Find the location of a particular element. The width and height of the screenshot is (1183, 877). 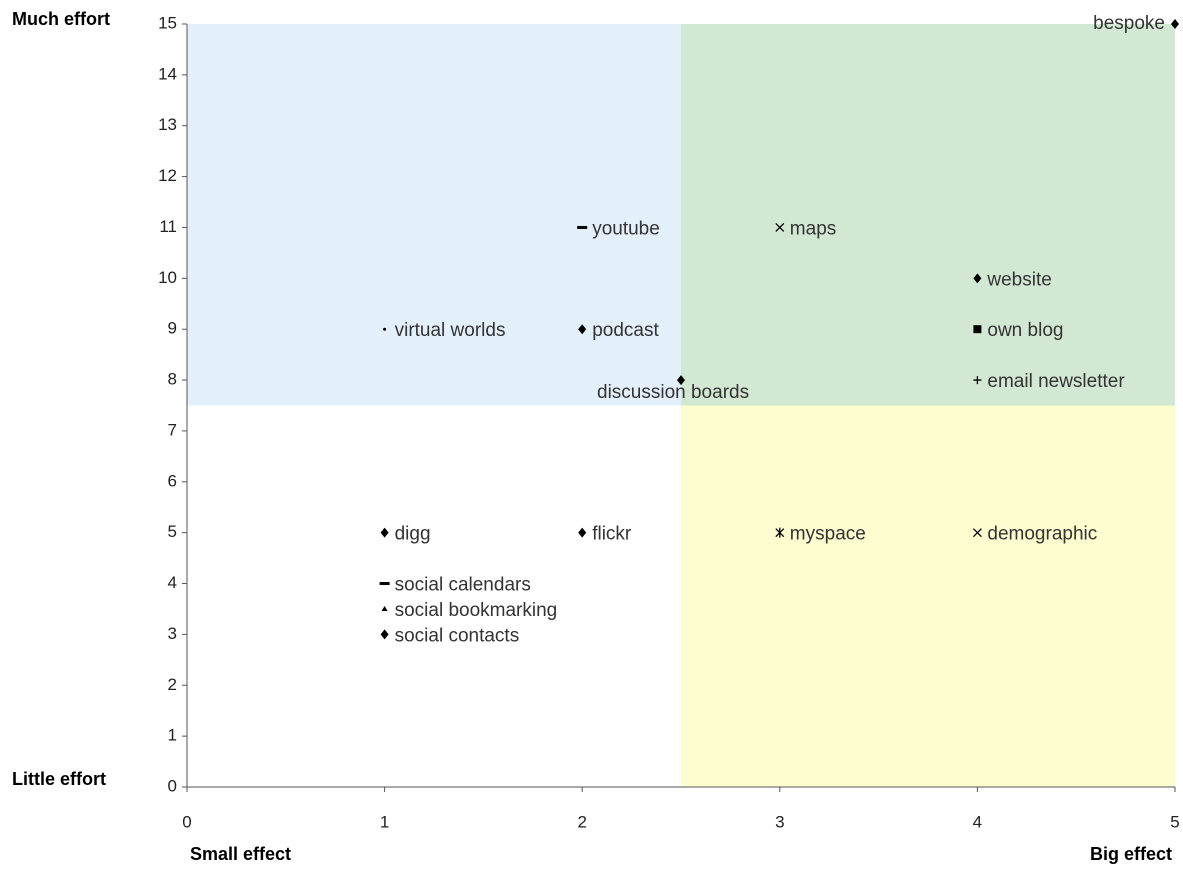

y-tick-label: 9 is located at coordinates (172, 328).